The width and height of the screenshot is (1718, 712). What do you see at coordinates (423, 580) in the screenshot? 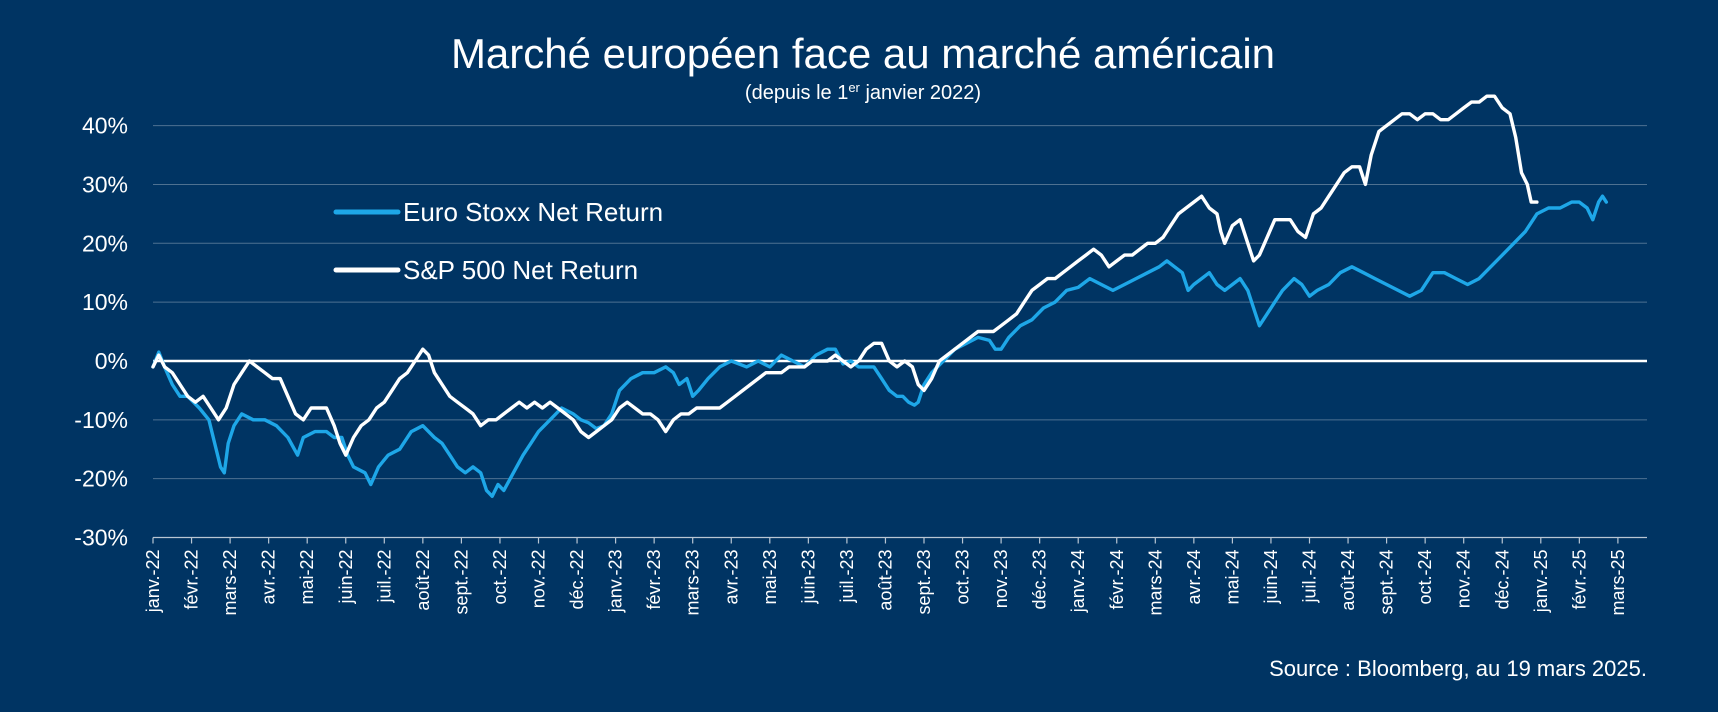
I see `x-tick-label: août-22` at bounding box center [423, 580].